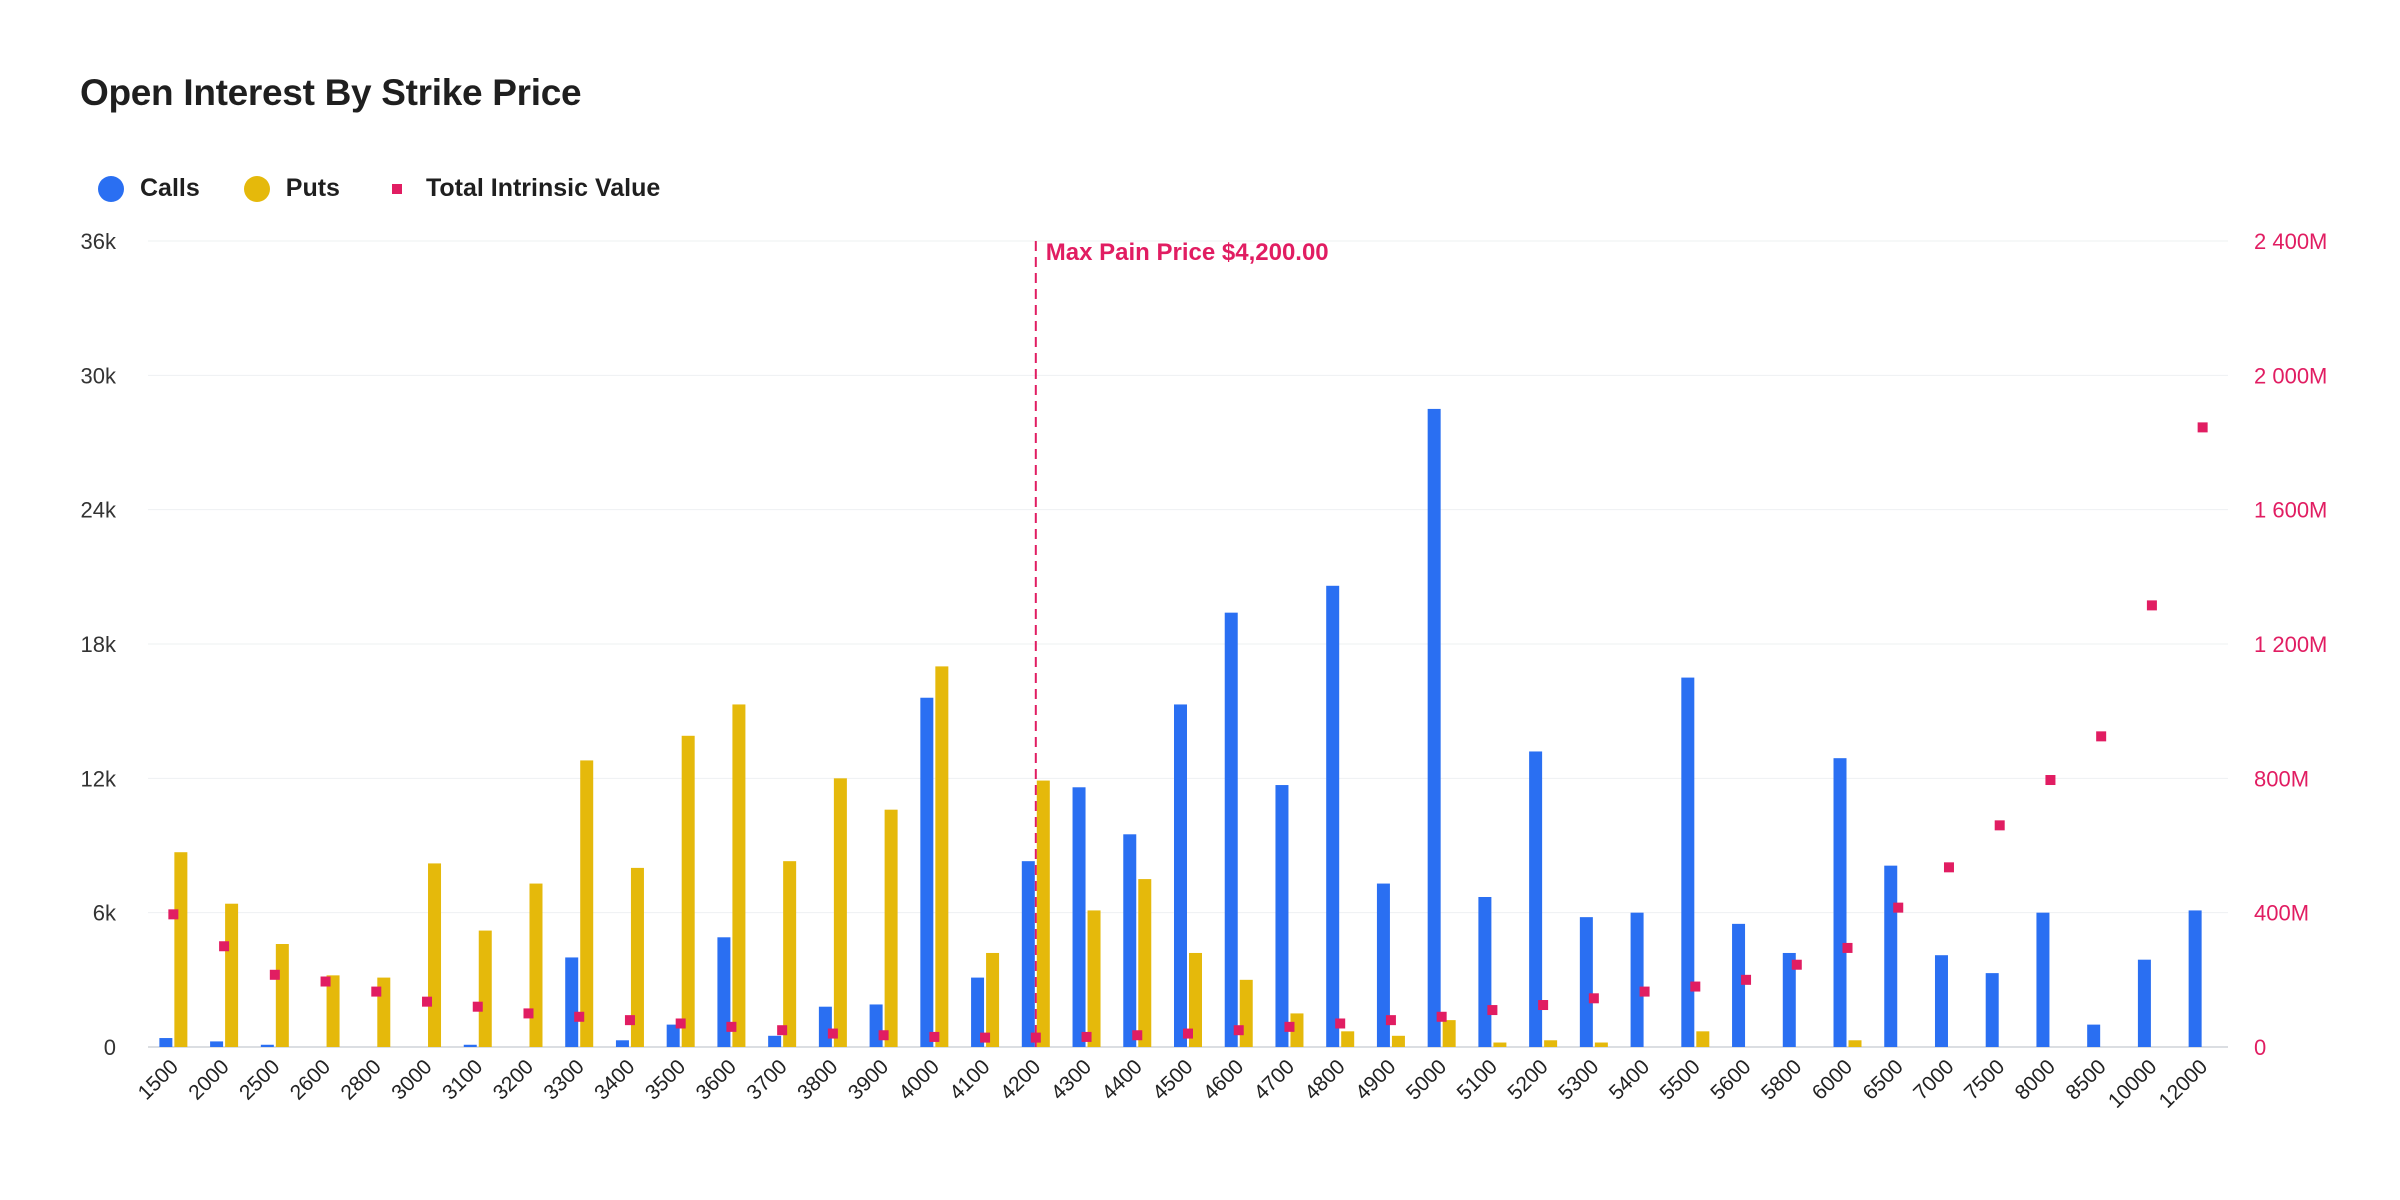 The width and height of the screenshot is (2400, 1200). I want to click on y2-tick-label: 1 600M, so click(2290, 510).